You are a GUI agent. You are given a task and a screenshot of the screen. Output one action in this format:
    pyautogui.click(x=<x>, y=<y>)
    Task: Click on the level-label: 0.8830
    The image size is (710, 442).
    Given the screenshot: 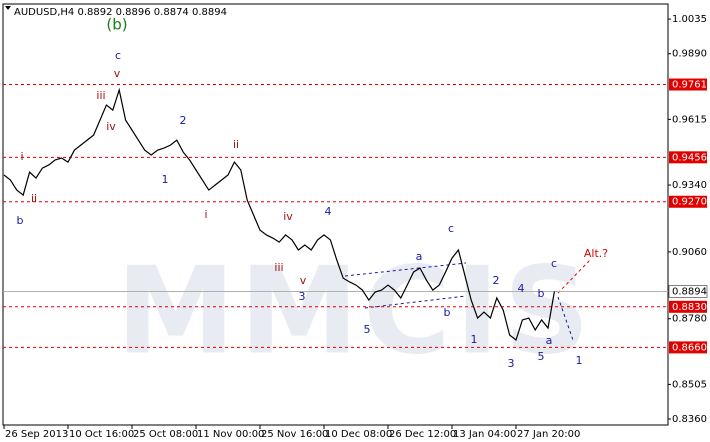 What is the action you would take?
    pyautogui.click(x=689, y=307)
    